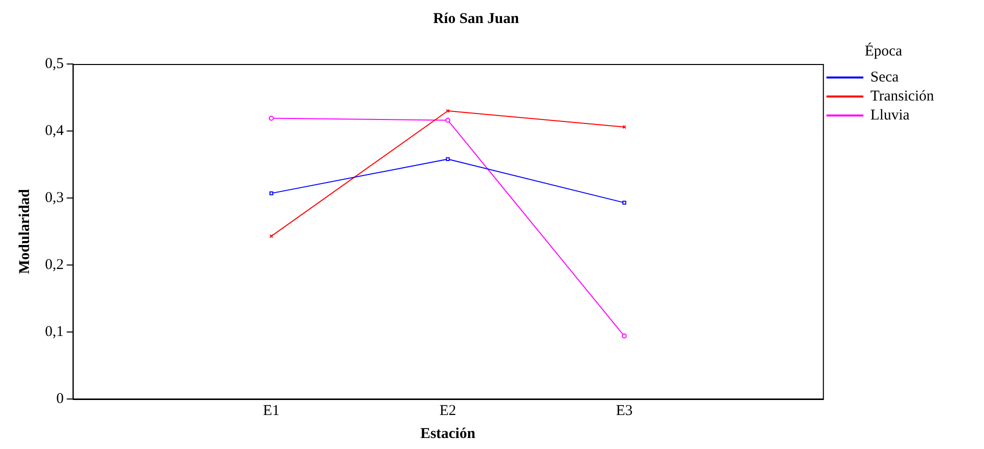 Image resolution: width=984 pixels, height=449 pixels. What do you see at coordinates (54, 64) in the screenshot?
I see `y-tick-label: 0,5` at bounding box center [54, 64].